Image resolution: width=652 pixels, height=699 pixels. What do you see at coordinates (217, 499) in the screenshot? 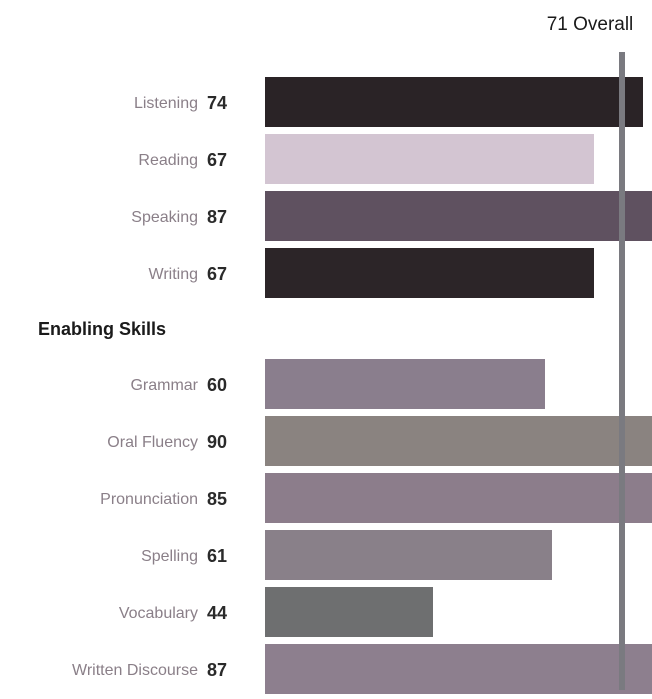
I see `value-label-pronunciation: 85` at bounding box center [217, 499].